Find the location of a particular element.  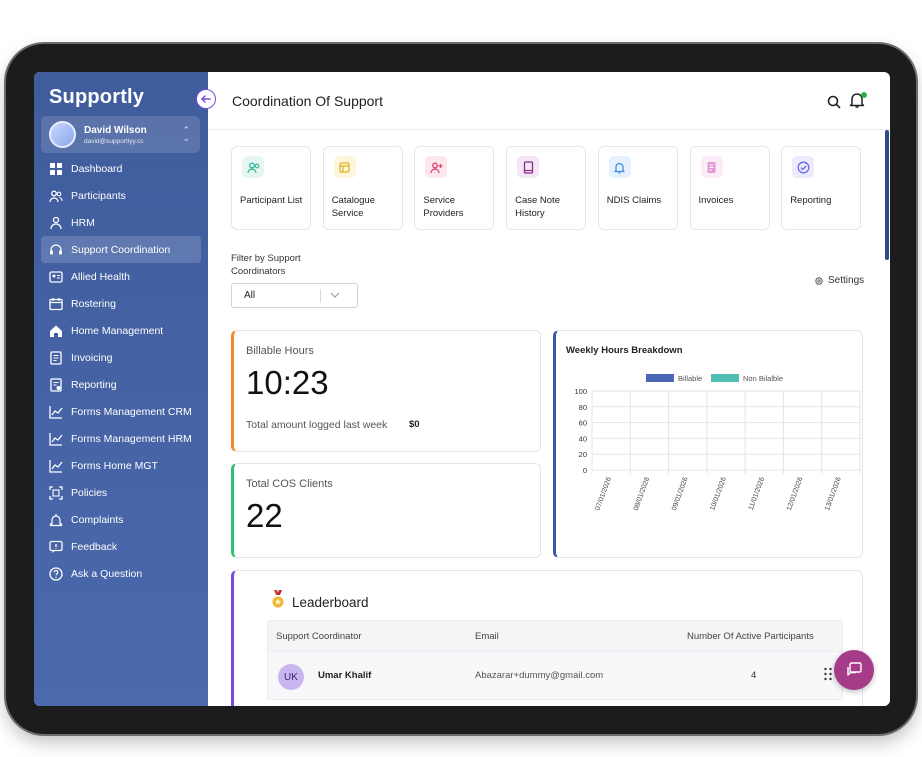

complaint-icon is located at coordinates (56, 520).